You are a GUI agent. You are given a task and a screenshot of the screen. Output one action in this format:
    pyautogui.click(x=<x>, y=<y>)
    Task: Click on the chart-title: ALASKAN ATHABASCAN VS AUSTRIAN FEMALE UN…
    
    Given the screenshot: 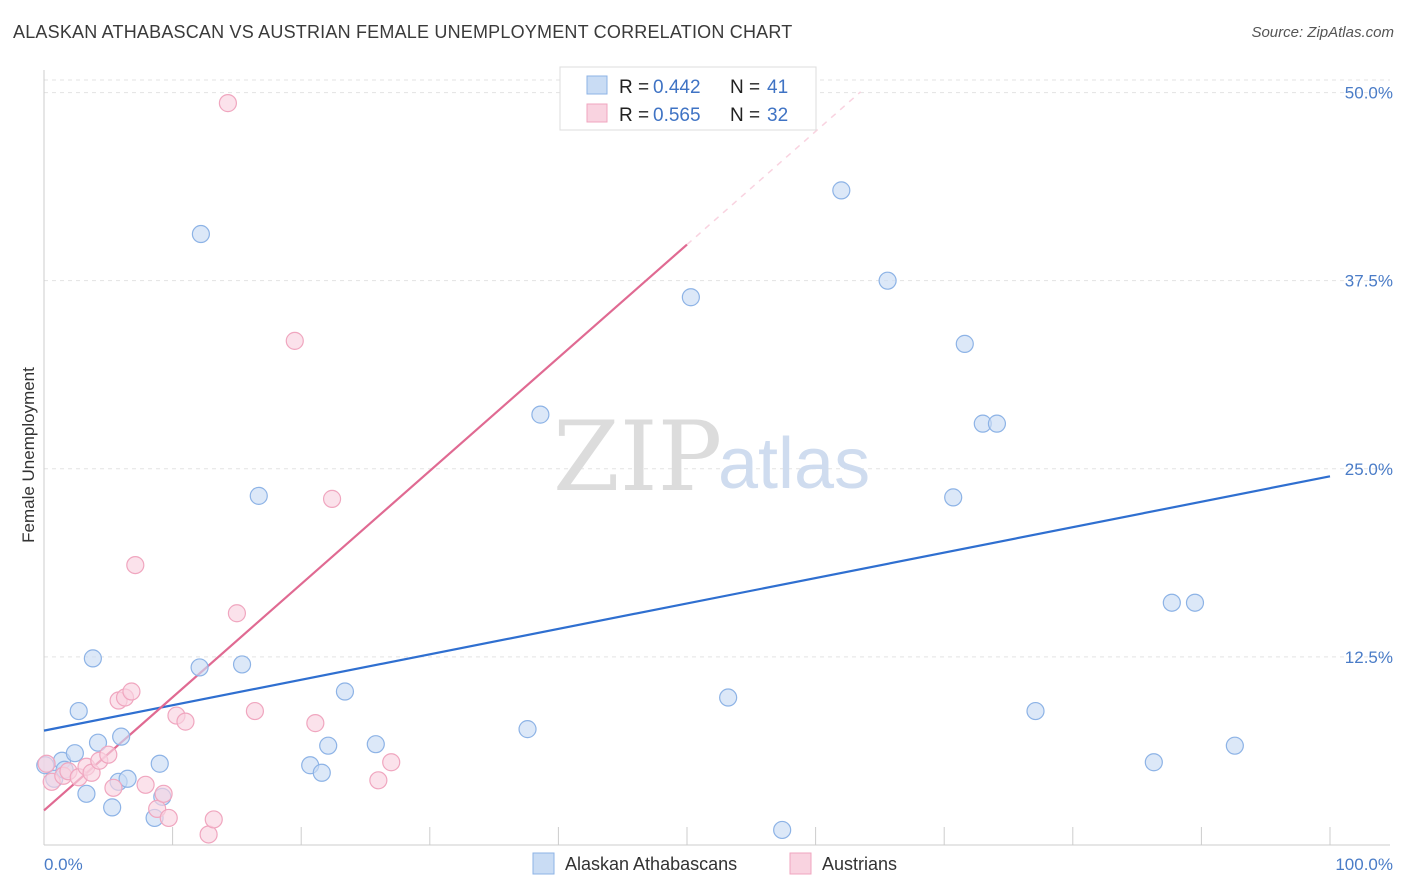 What is the action you would take?
    pyautogui.click(x=403, y=32)
    